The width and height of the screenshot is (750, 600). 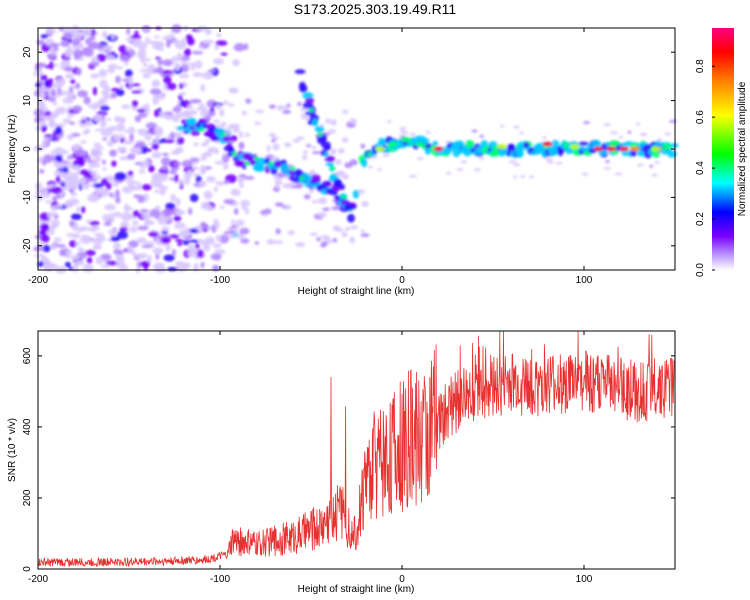 What do you see at coordinates (723, 149) in the screenshot?
I see `colorbar-gradient` at bounding box center [723, 149].